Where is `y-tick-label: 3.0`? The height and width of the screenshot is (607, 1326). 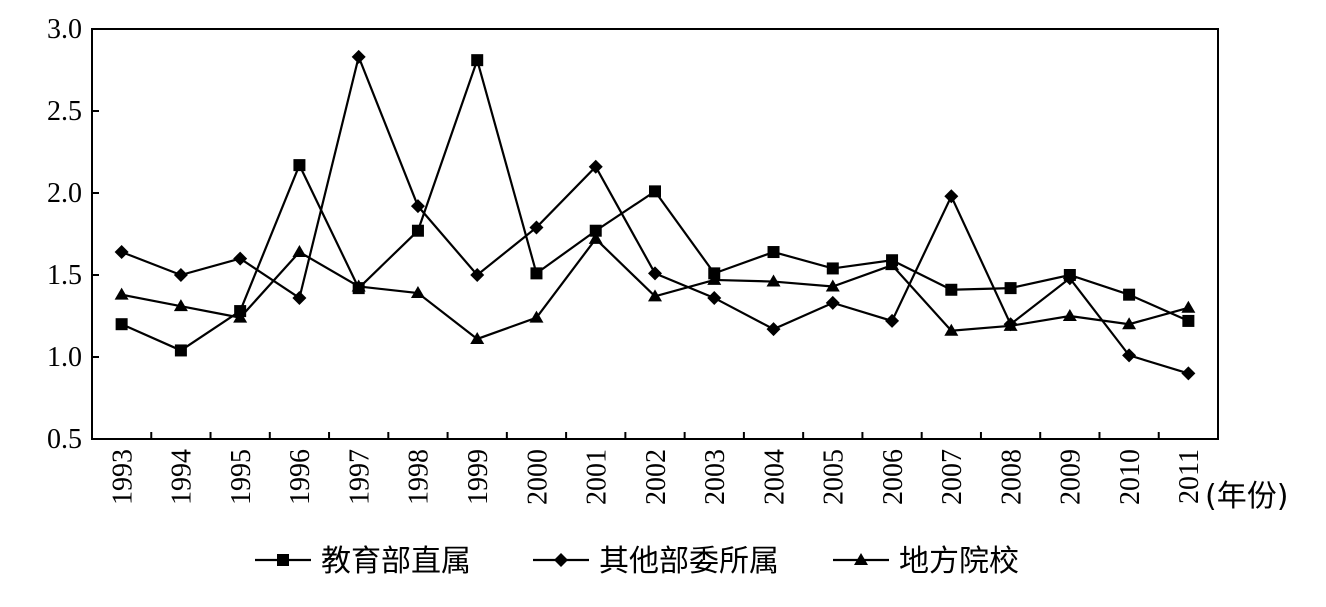
y-tick-label: 3.0 is located at coordinates (64, 29).